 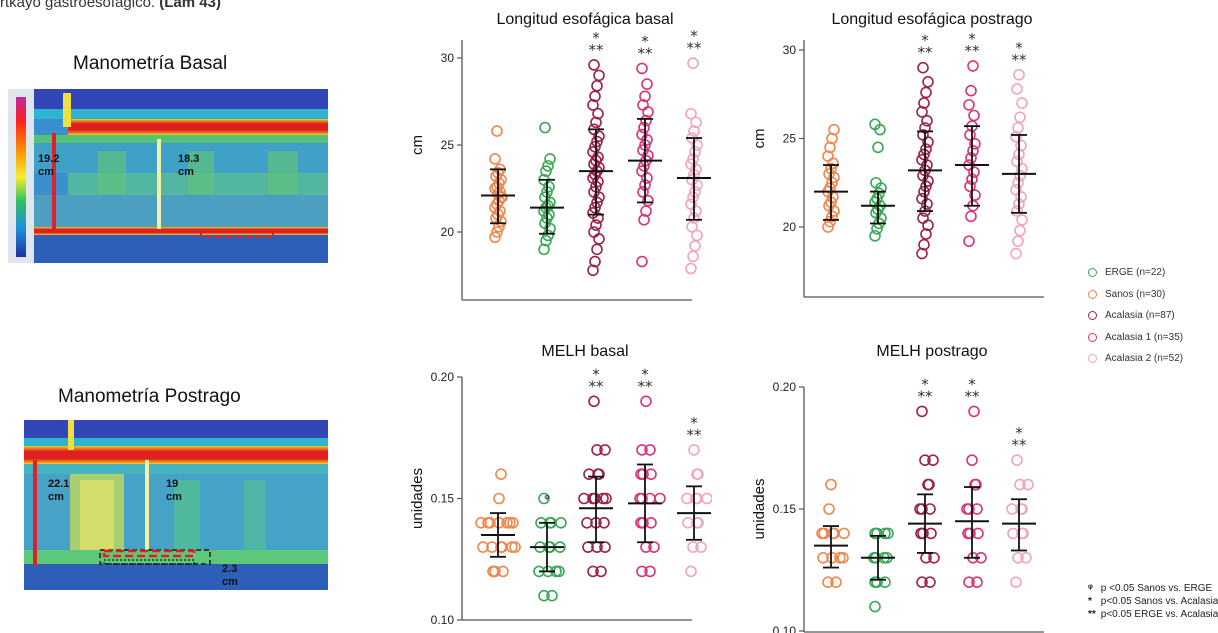 What do you see at coordinates (1135, 338) in the screenshot?
I see `legend-item: Acalasia 1 (n=35)` at bounding box center [1135, 338].